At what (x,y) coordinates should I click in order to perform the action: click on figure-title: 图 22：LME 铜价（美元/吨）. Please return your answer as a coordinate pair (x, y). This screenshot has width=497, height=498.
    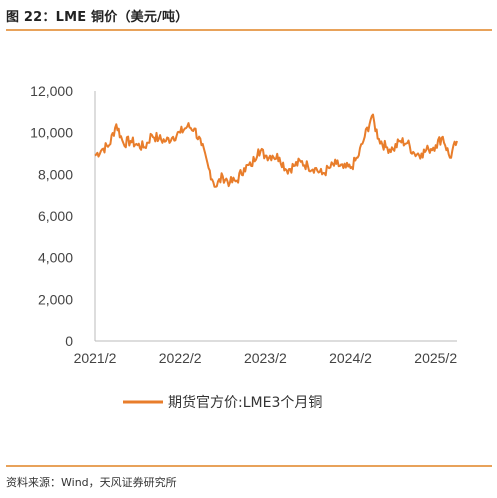
    Looking at the image, I should click on (97, 17).